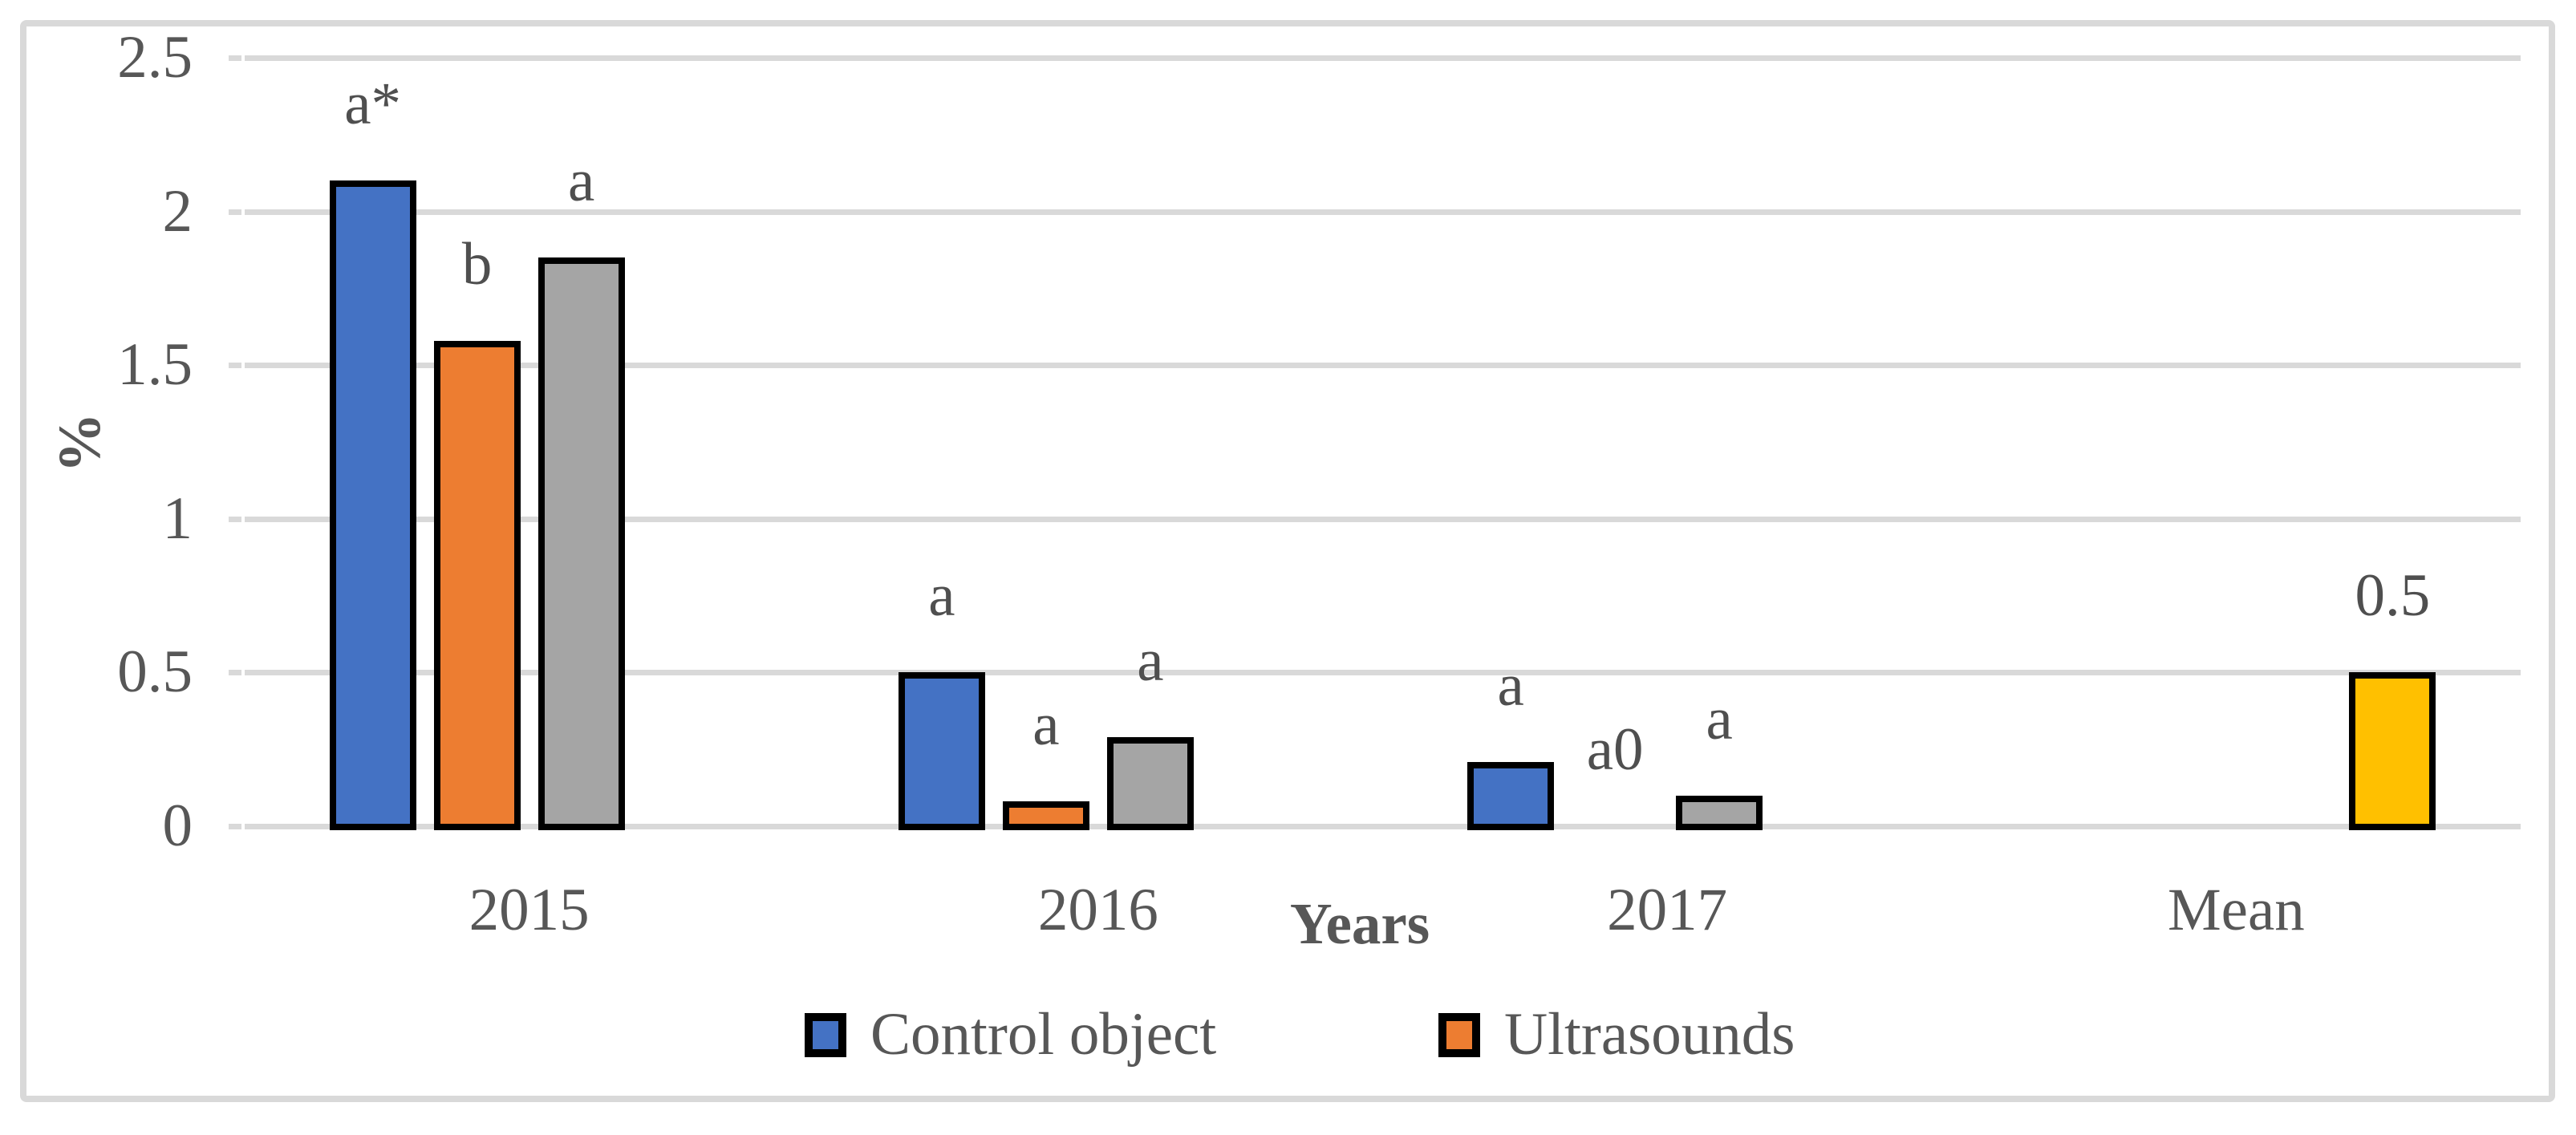  Describe the element at coordinates (1150, 660) in the screenshot. I see `bar-label-2016-series3: a` at that location.